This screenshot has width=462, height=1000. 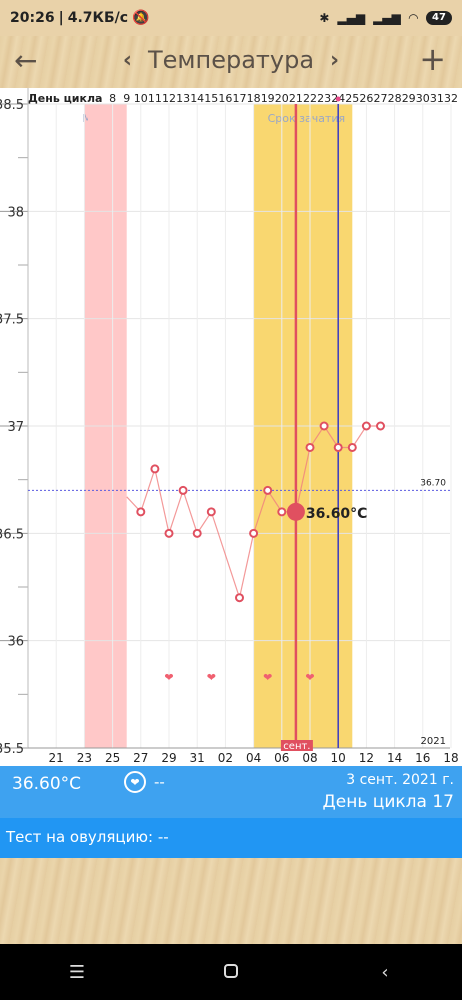 What do you see at coordinates (183, 98) in the screenshot?
I see `cycle-day-tick: 13` at bounding box center [183, 98].